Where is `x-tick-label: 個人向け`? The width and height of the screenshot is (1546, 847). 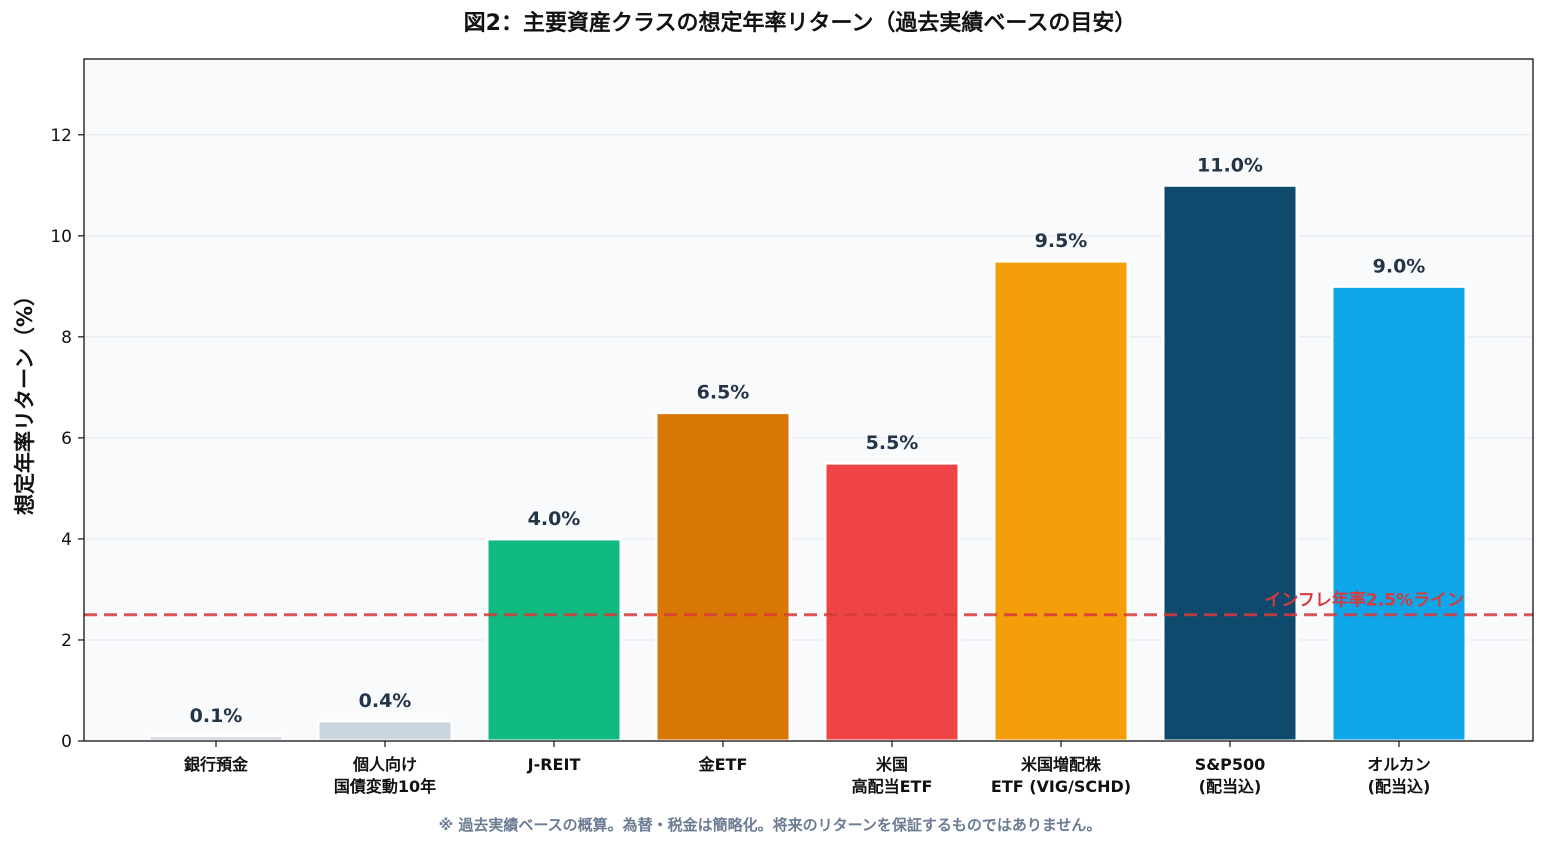 x-tick-label: 個人向け is located at coordinates (384, 764).